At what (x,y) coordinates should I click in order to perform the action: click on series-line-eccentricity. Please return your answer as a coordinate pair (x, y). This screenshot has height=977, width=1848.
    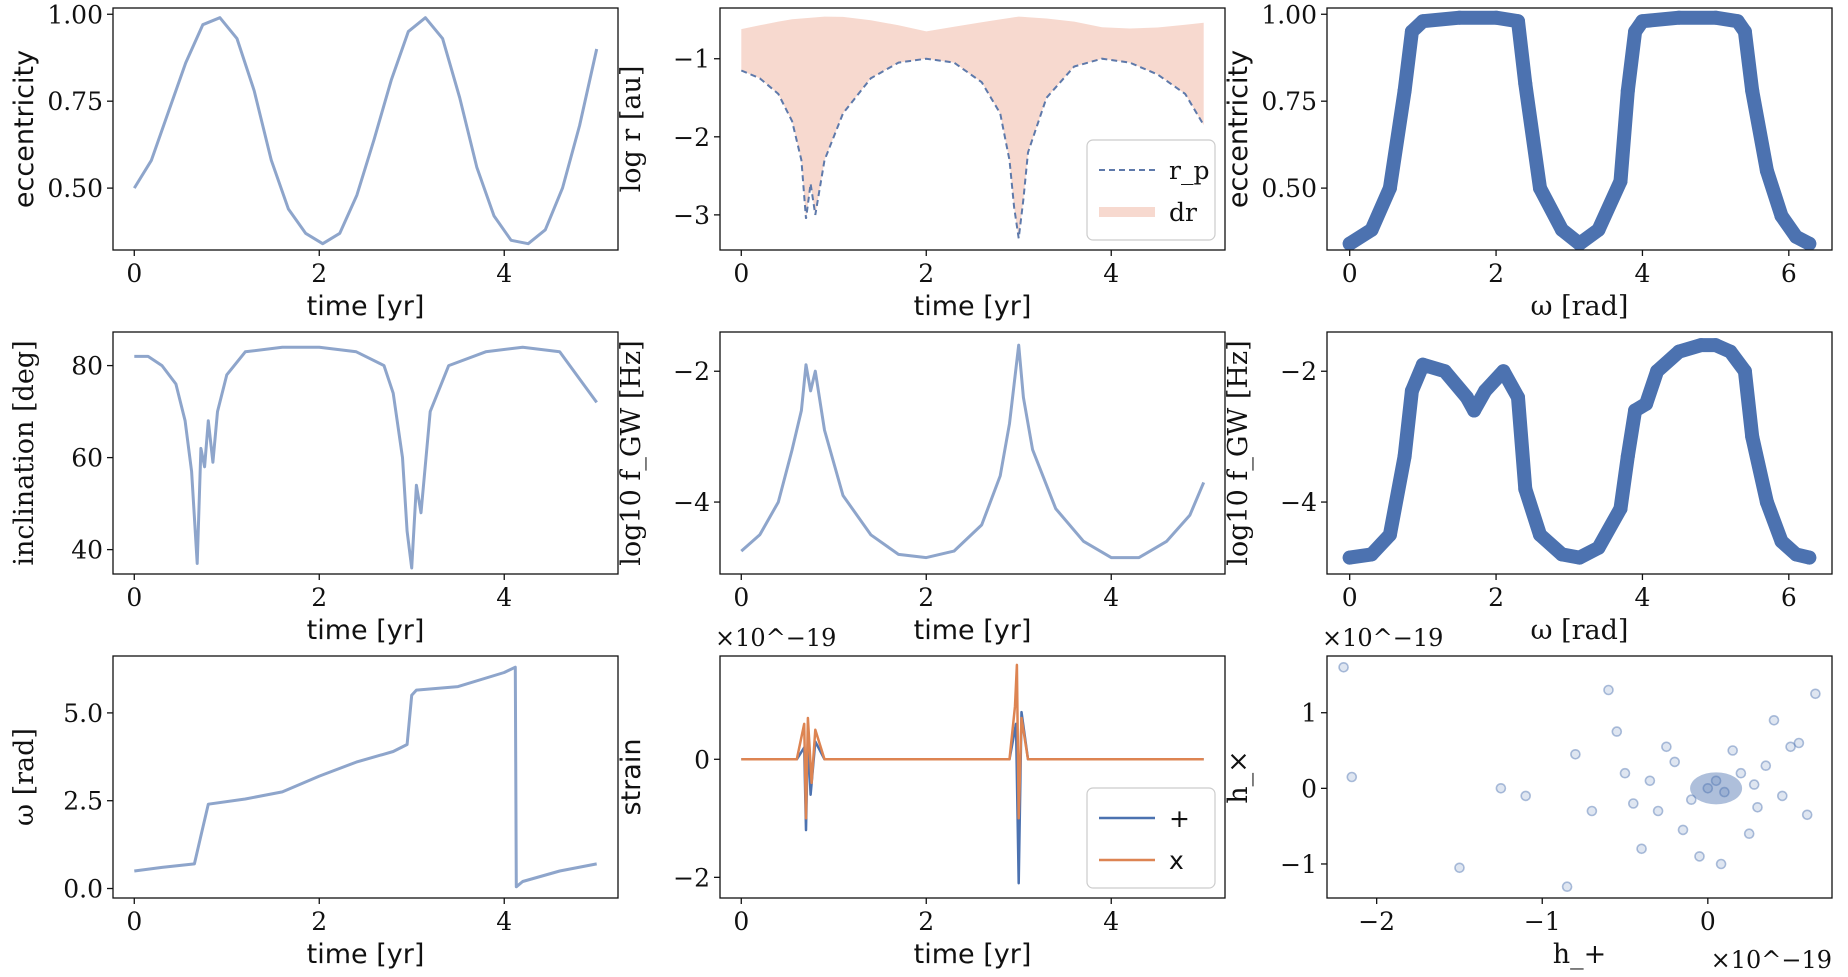
    Looking at the image, I should click on (366, 131).